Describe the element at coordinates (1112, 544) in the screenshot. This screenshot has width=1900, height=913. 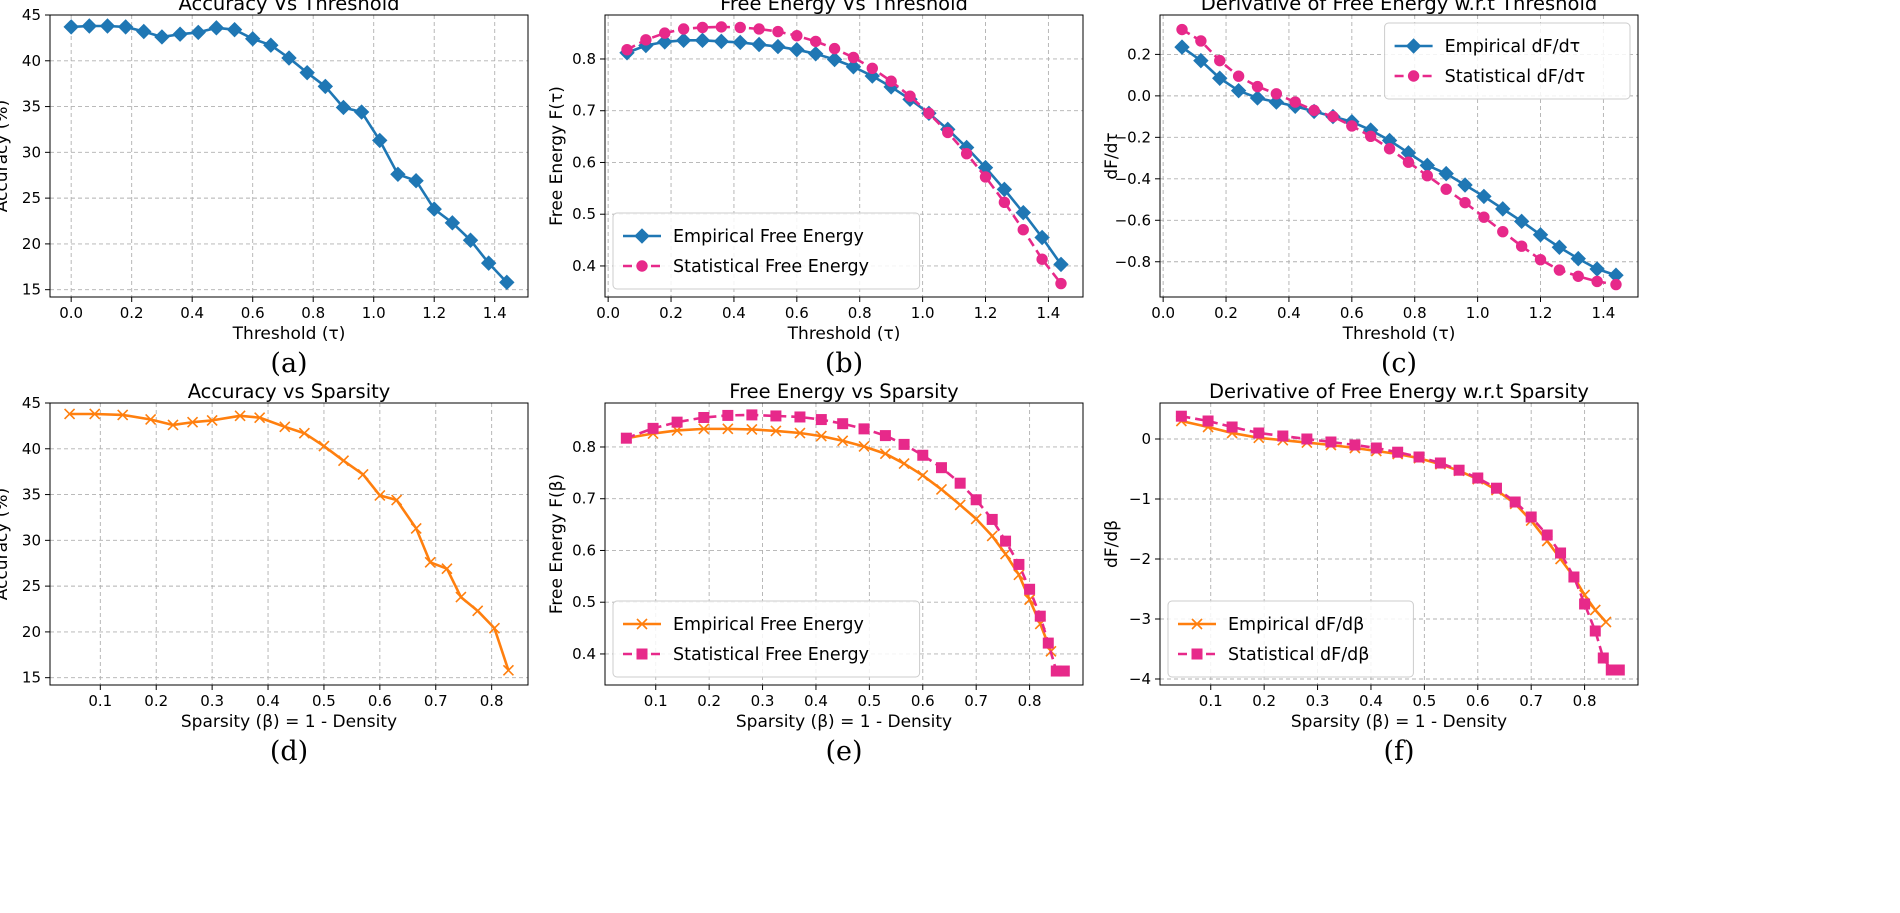
I see `y-axis-label: dF/dβ` at that location.